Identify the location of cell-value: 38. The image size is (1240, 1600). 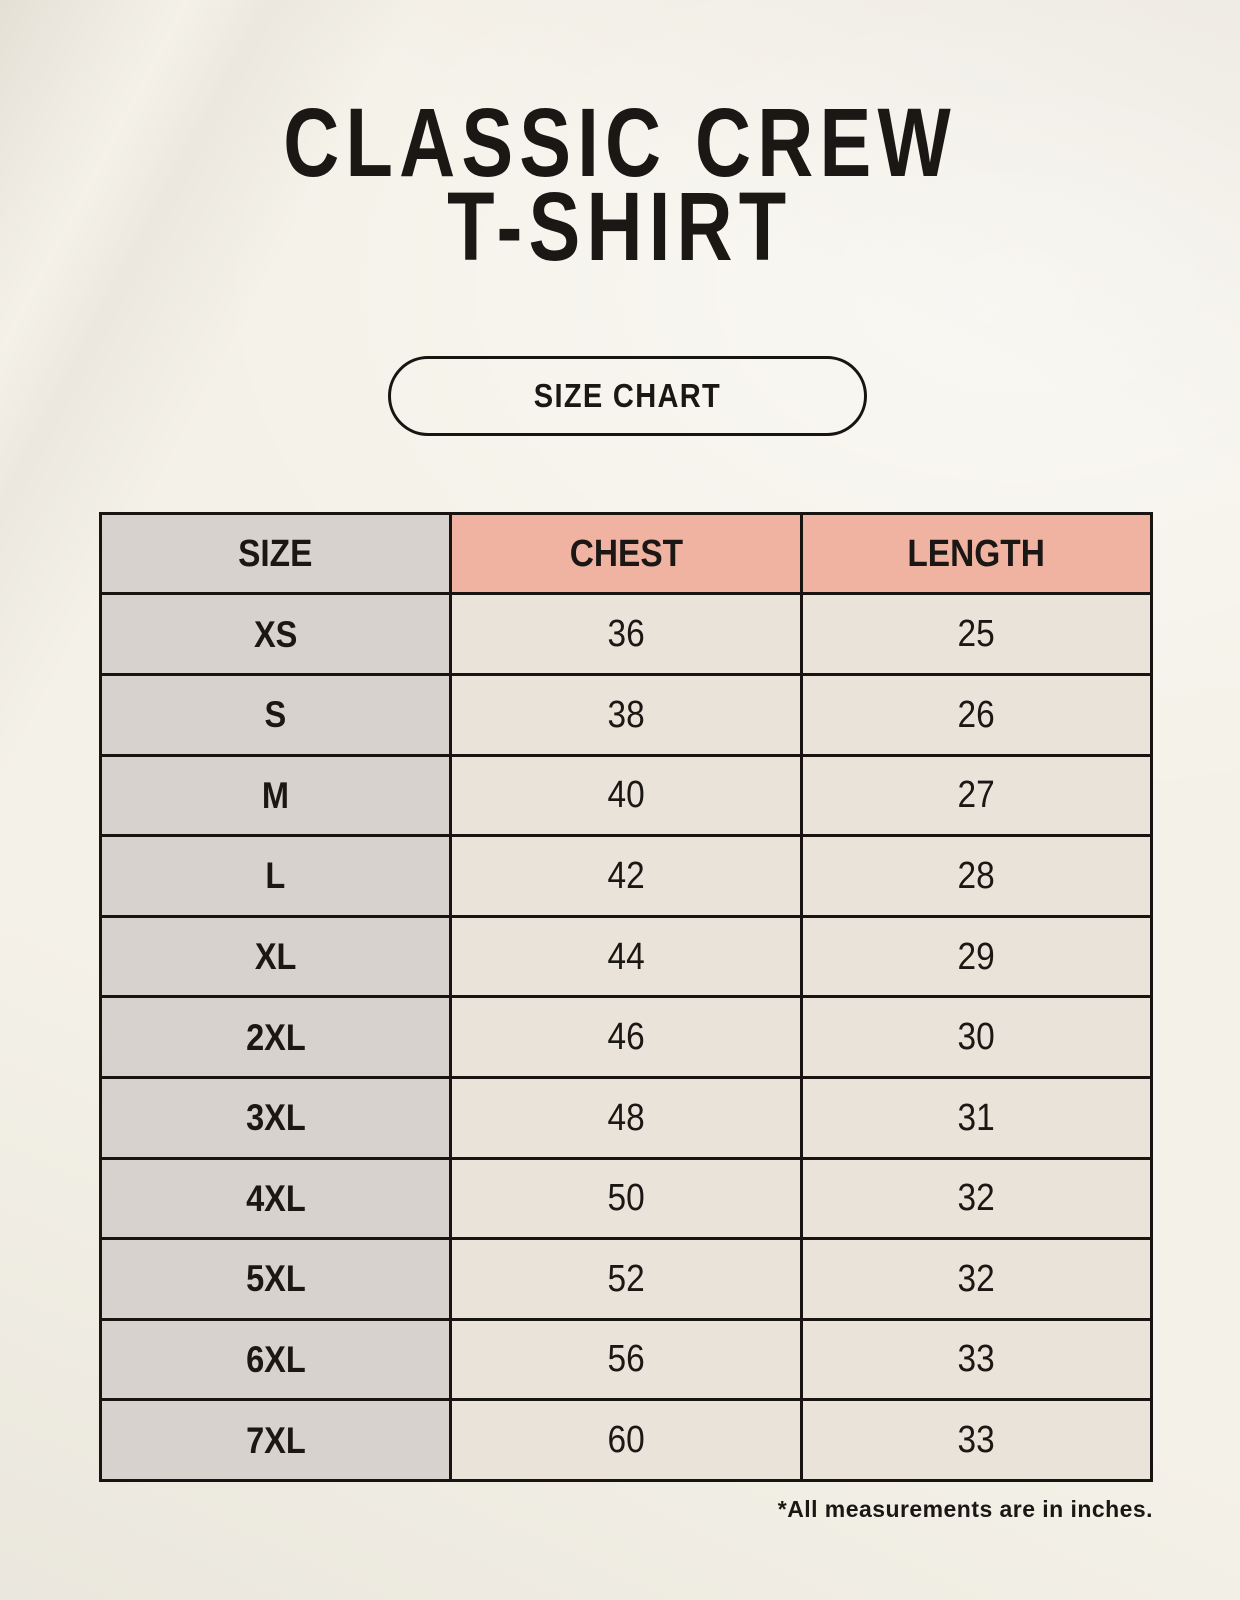
(626, 714).